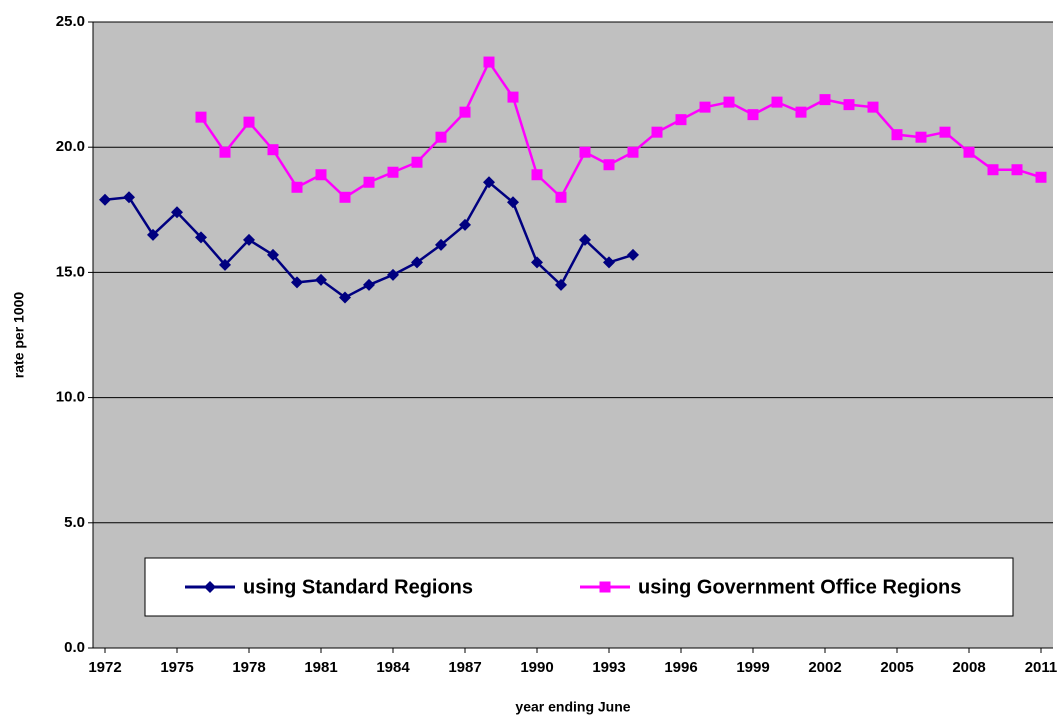 Image resolution: width=1062 pixels, height=720 pixels. What do you see at coordinates (608, 667) in the screenshot?
I see `x-tick-label: 1993` at bounding box center [608, 667].